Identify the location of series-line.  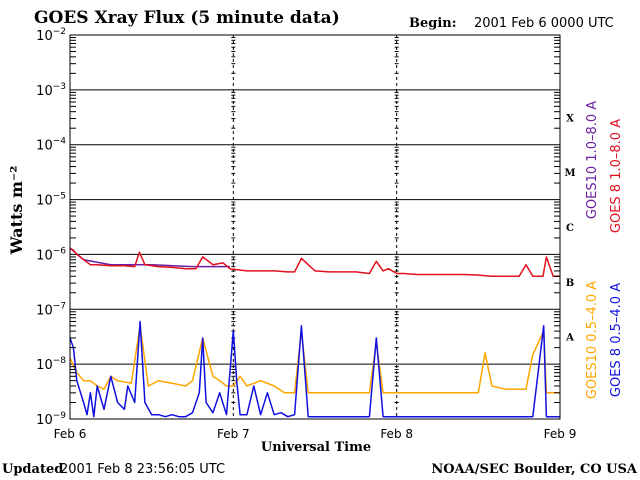
(314, 262).